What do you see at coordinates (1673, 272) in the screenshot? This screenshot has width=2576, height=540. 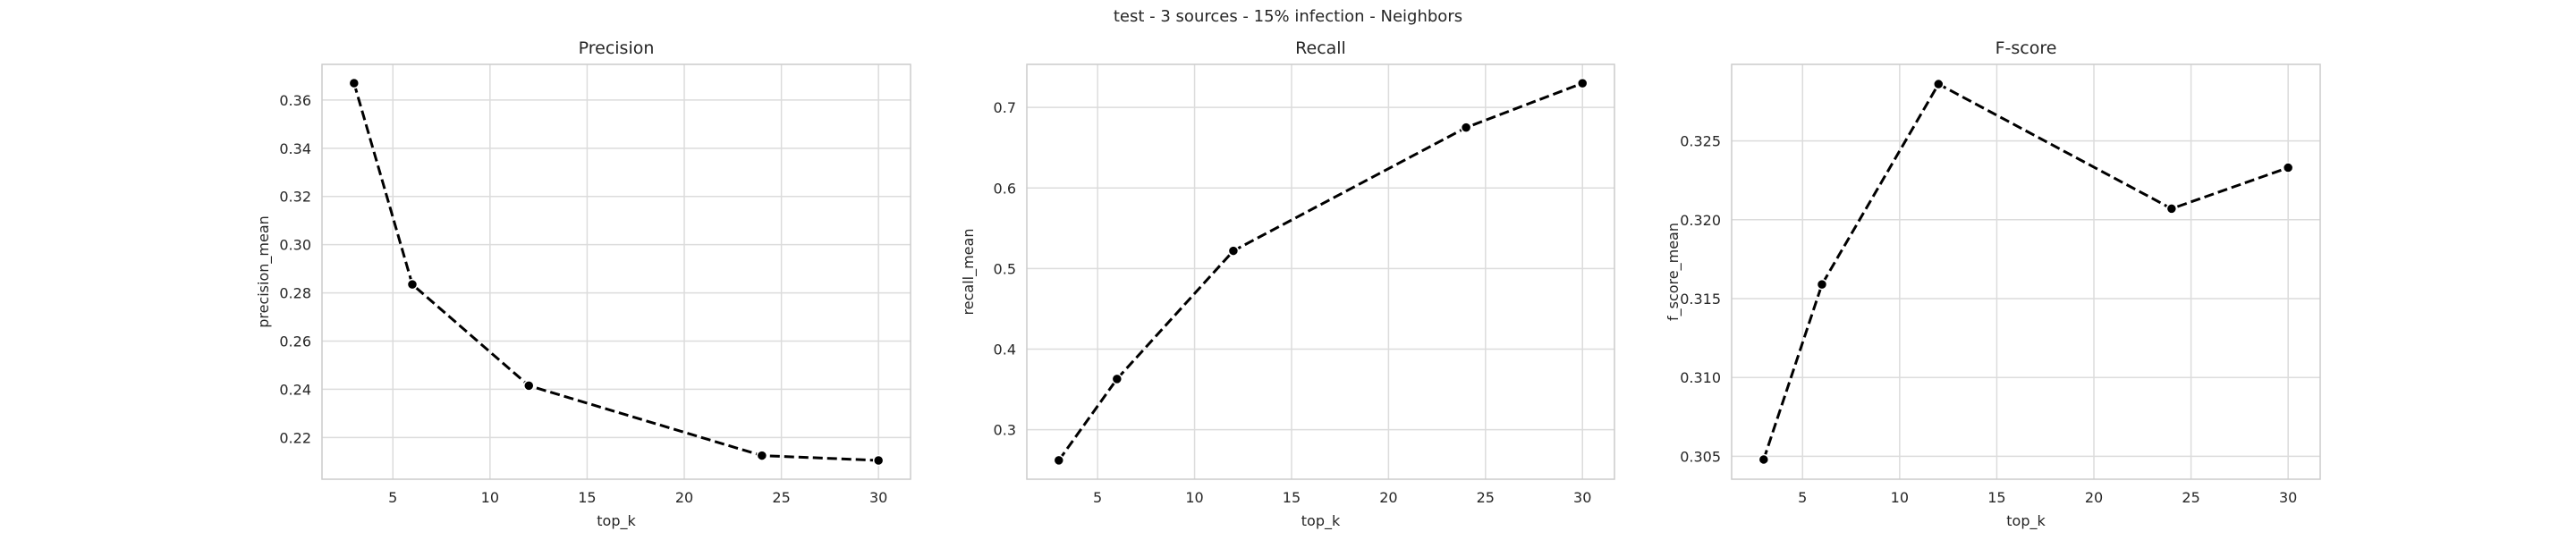 I see `y-axis-label: f_score_mean` at bounding box center [1673, 272].